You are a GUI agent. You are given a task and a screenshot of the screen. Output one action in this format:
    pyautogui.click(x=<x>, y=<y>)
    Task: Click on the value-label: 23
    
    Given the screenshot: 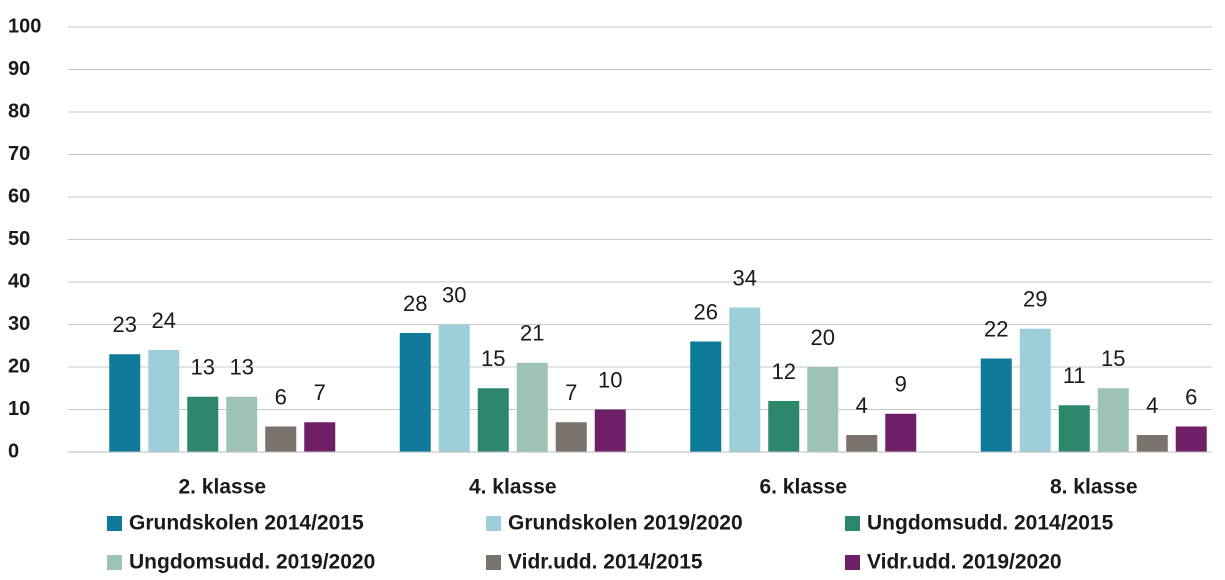 What is the action you would take?
    pyautogui.click(x=125, y=324)
    